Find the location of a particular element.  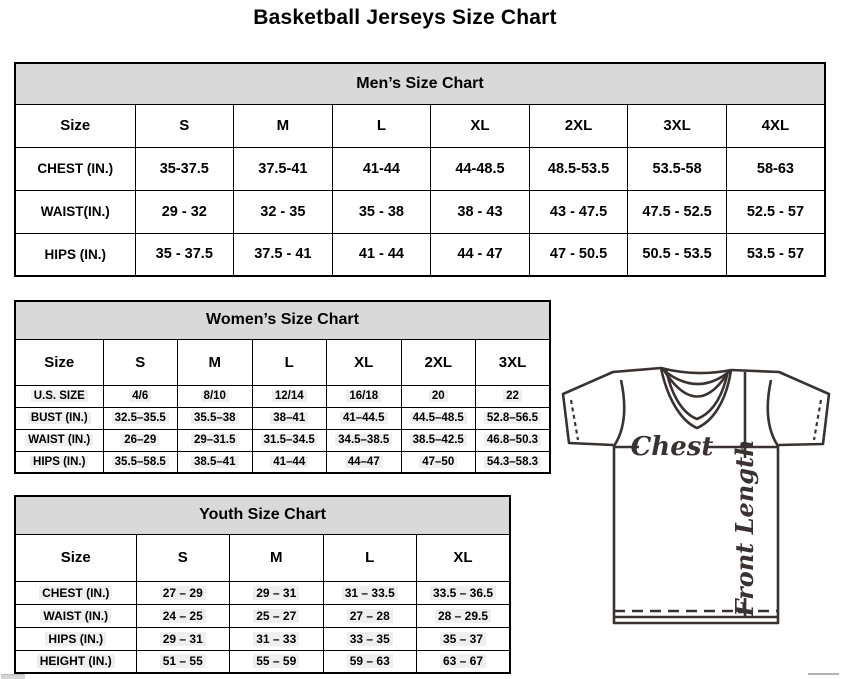

cell-value-text: 55 – 59 is located at coordinates (276, 661).